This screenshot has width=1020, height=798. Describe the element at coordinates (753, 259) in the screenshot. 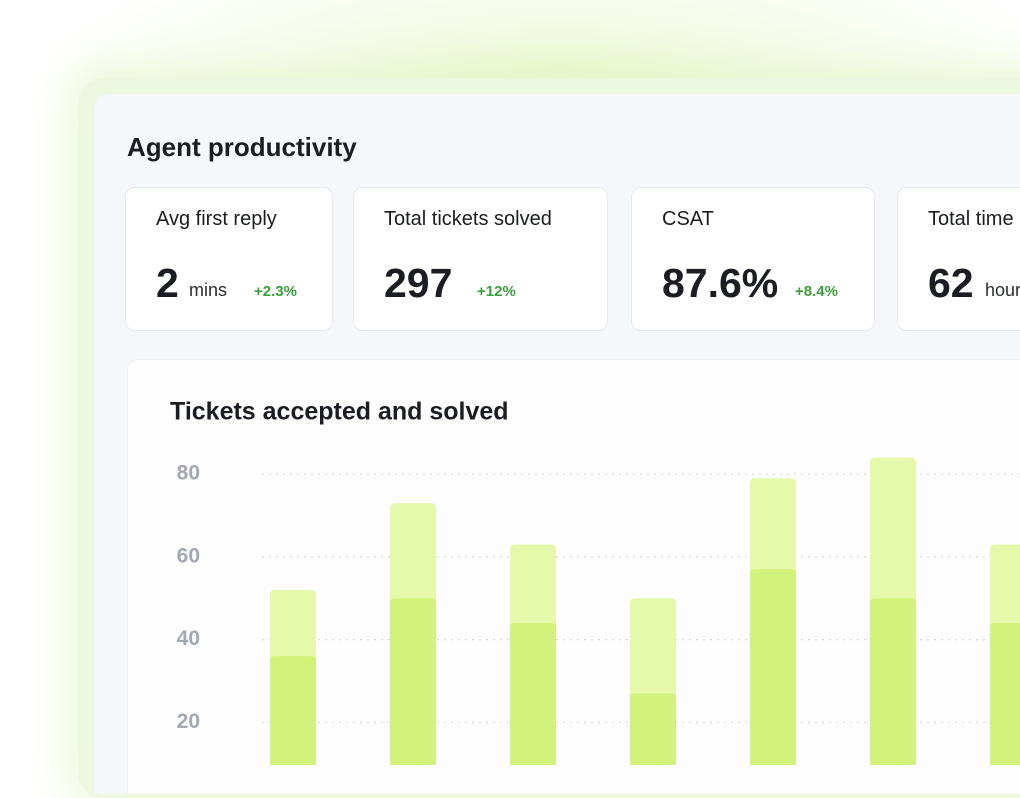

I see `kpi-card: CSAT 87.6% +8.4%` at that location.